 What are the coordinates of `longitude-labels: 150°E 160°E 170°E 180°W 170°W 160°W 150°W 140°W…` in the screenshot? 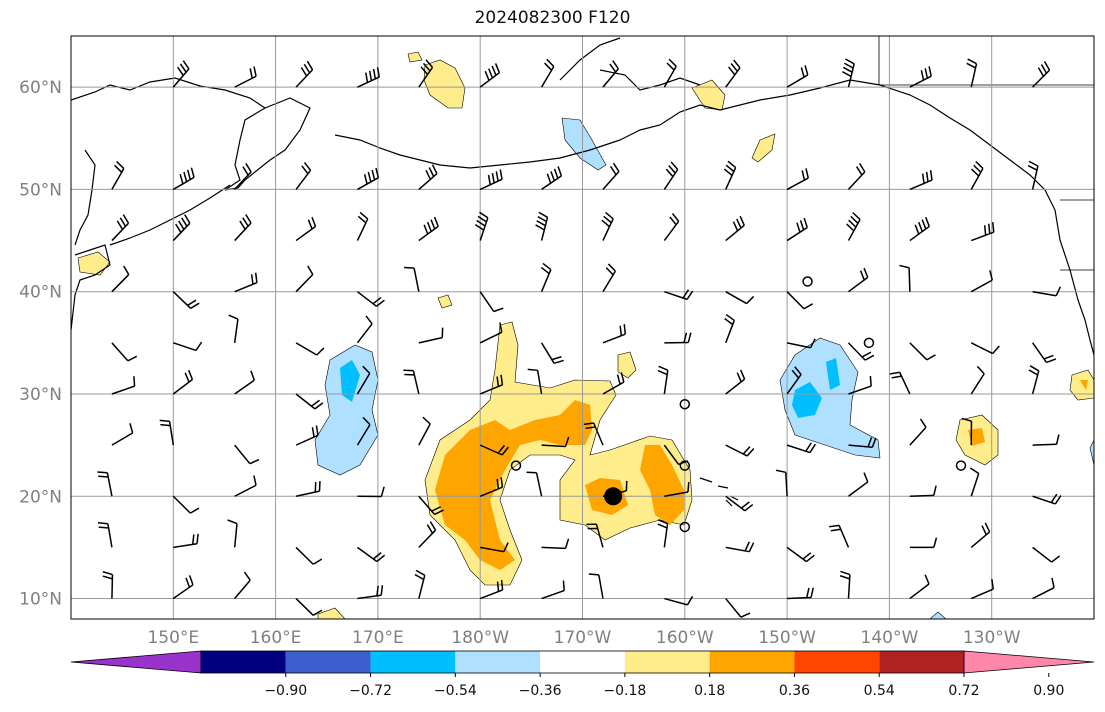 It's located at (583, 638).